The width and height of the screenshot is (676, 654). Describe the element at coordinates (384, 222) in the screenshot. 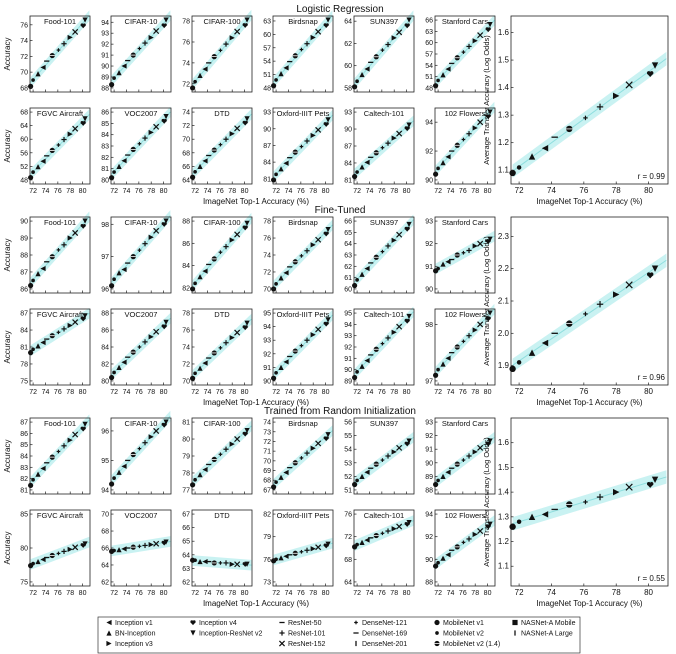

I see `panel-title: SUN397` at that location.